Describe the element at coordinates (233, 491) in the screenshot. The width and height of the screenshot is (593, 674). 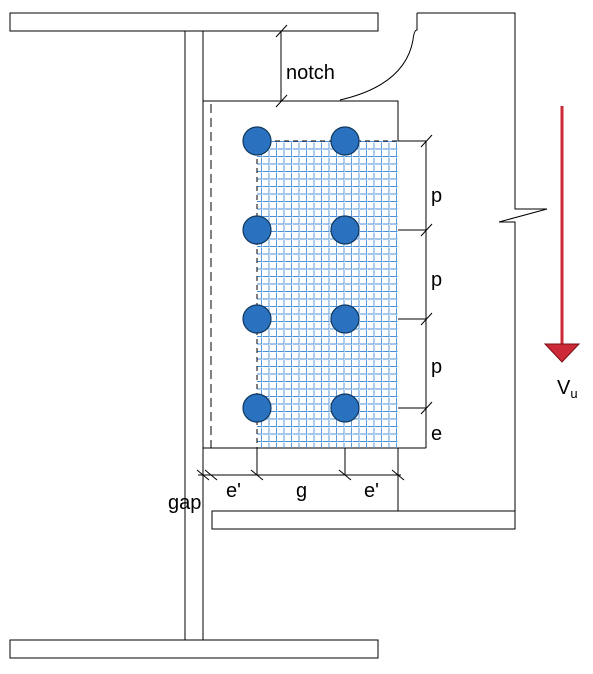
I see `edge-transverse-label-left: e'` at that location.